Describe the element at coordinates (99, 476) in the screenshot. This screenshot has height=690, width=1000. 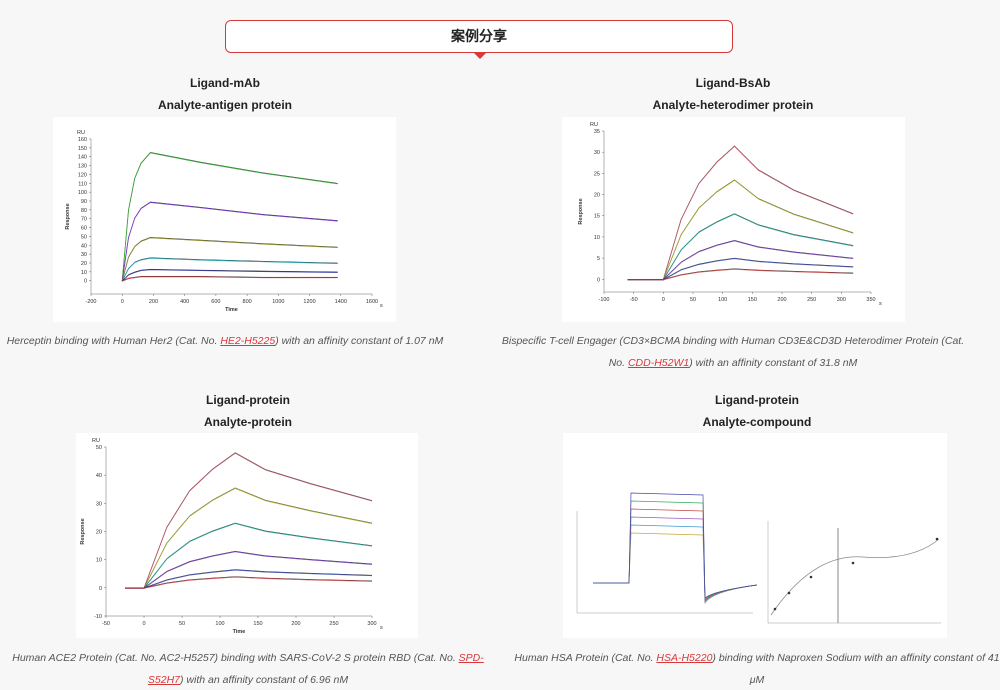
I see `y-tick-label: 40` at that location.